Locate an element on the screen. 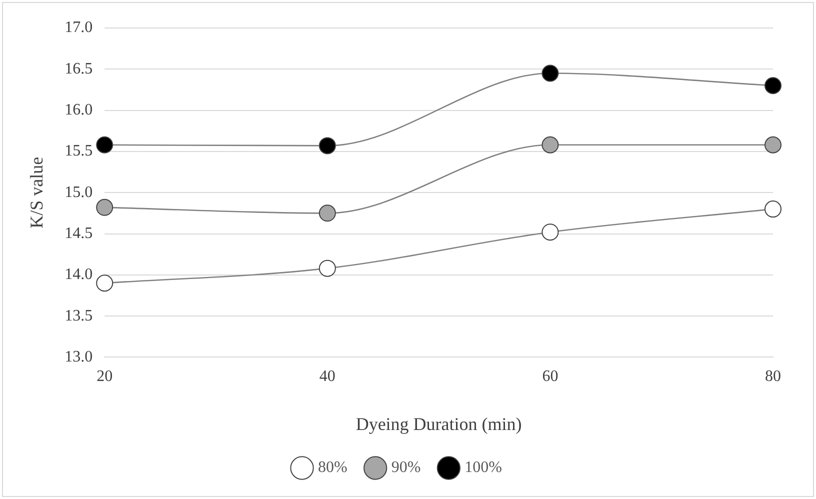 The width and height of the screenshot is (816, 499). x-tick-label: 20 is located at coordinates (104, 377).